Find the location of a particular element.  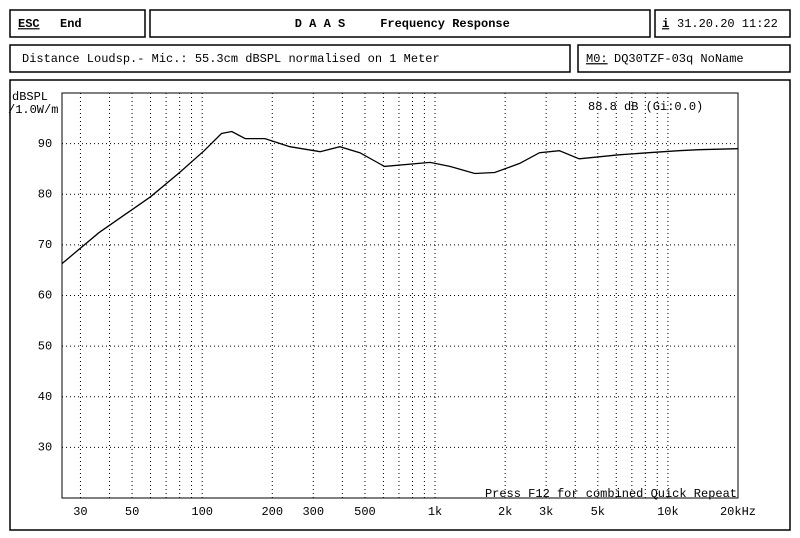

measurement-box is located at coordinates (290, 58).